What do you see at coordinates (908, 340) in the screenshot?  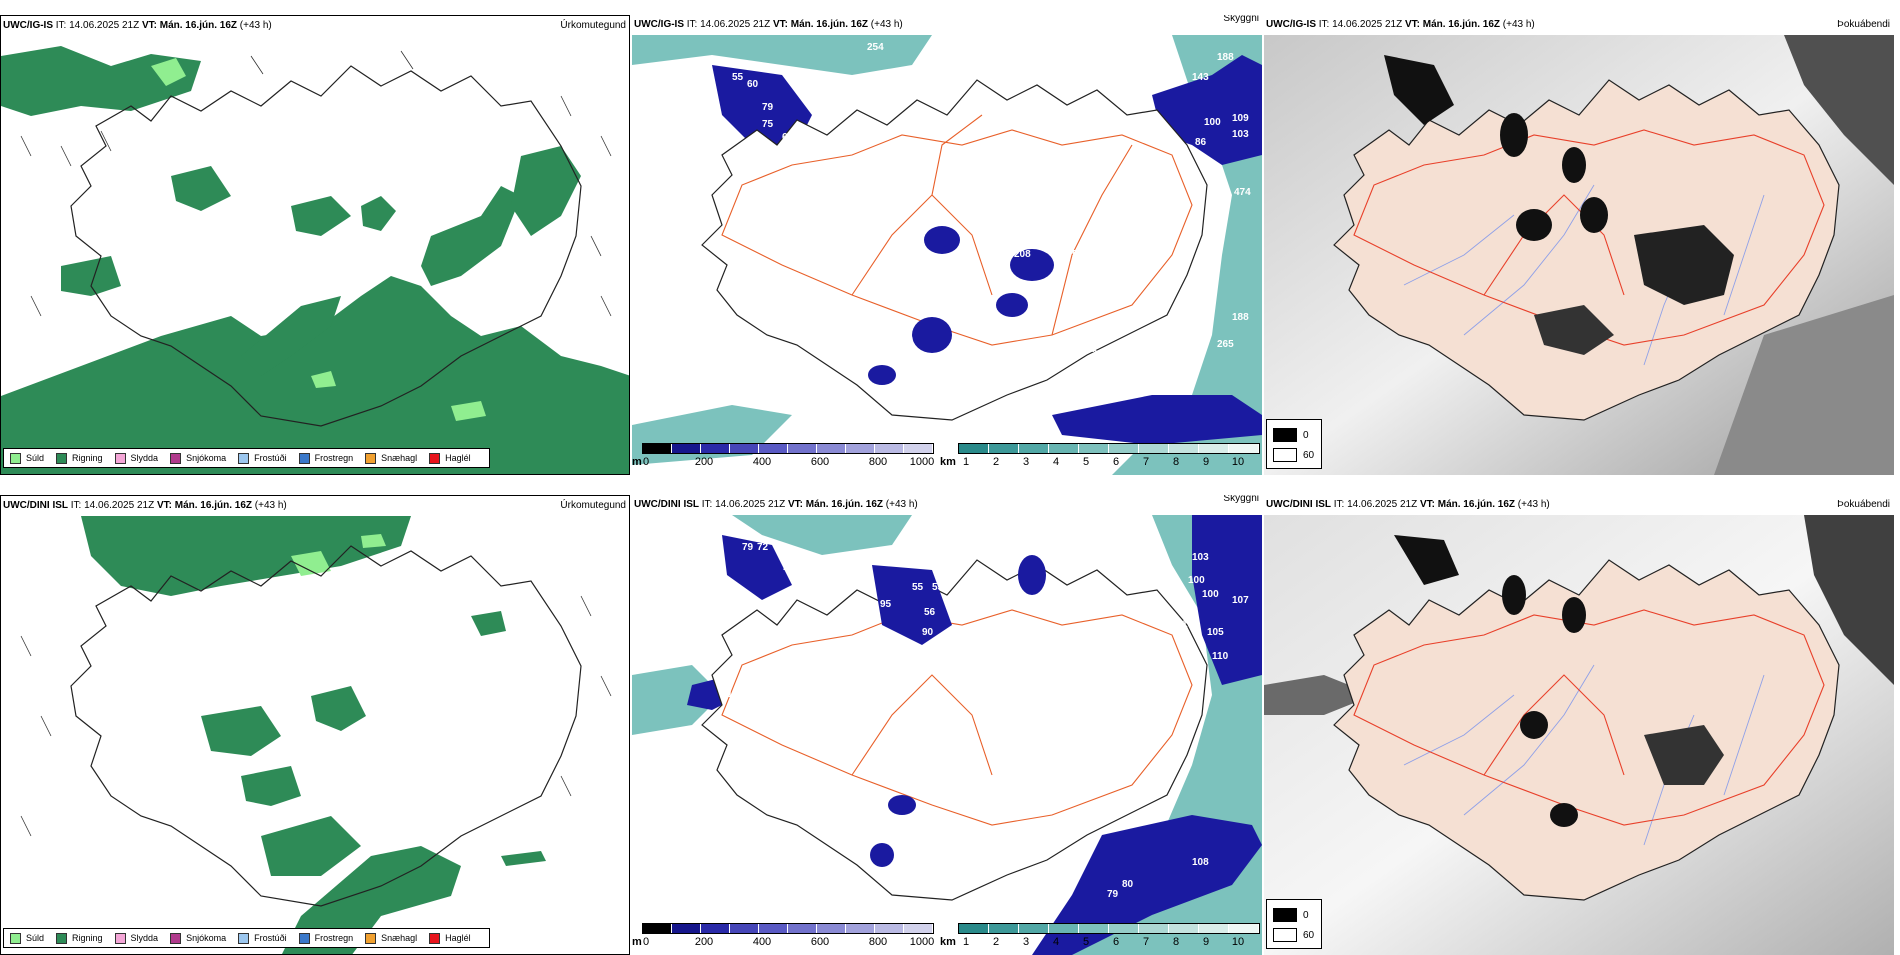 I see `vis-label: 49` at bounding box center [908, 340].